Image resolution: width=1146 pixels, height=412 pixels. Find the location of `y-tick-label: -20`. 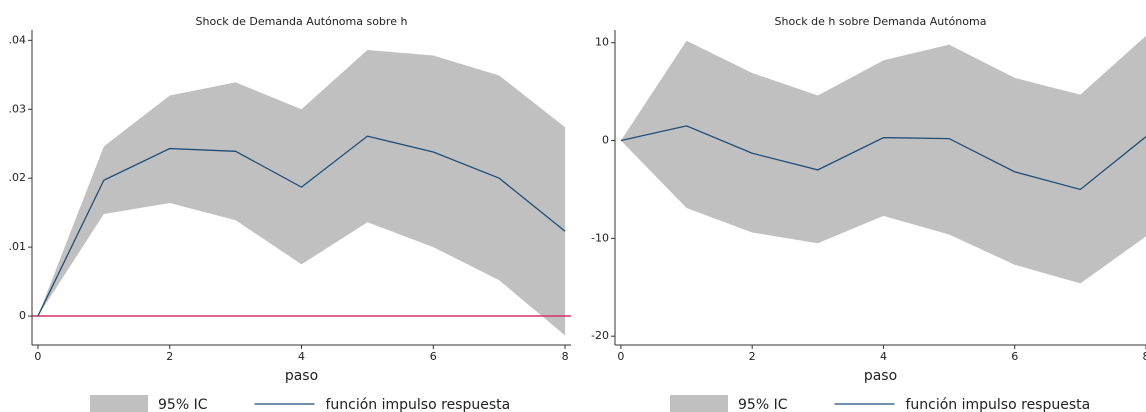

y-tick-label: -20 is located at coordinates (600, 335).